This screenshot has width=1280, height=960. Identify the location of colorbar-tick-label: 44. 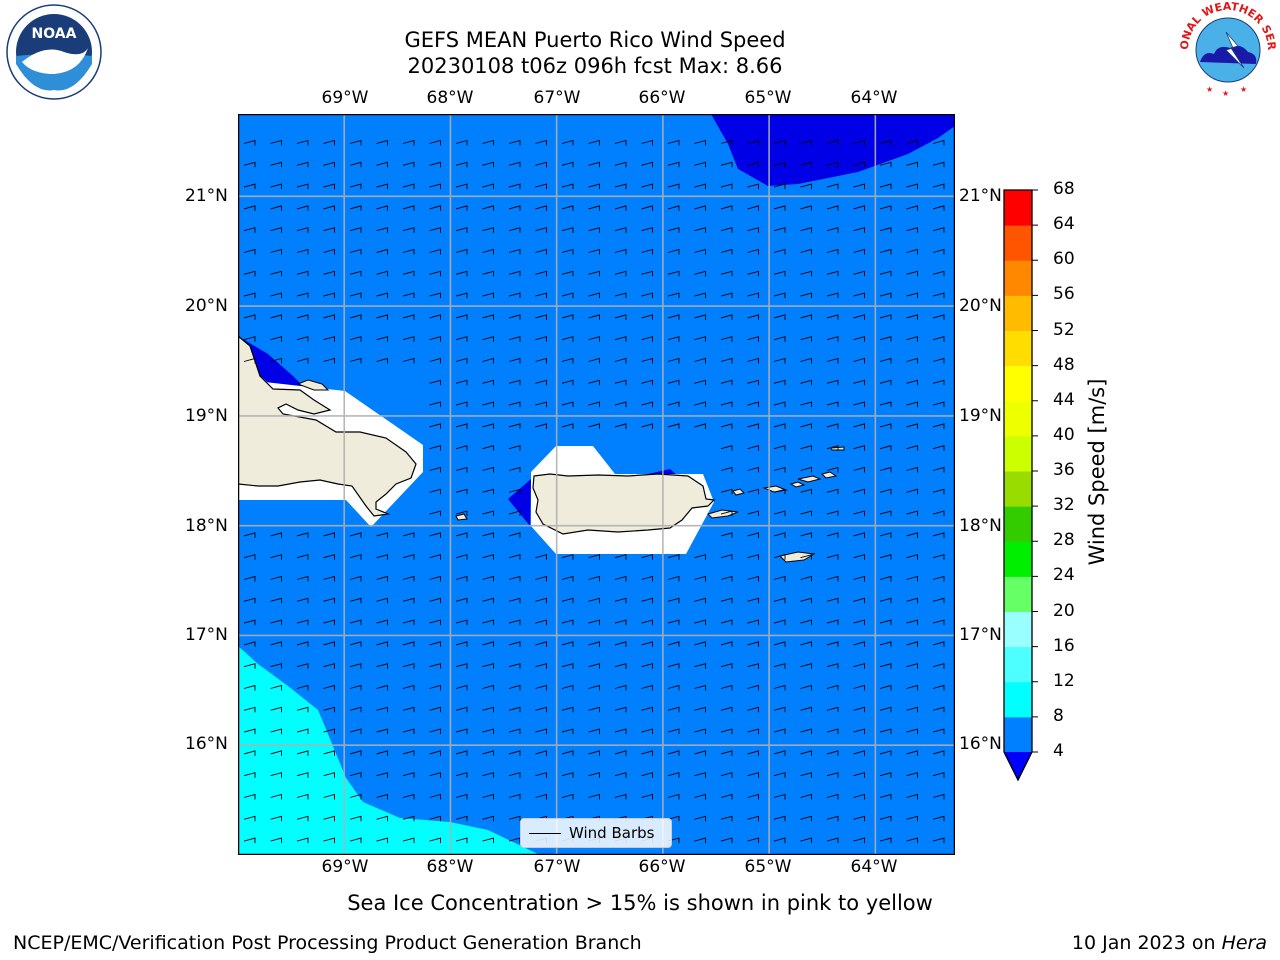
(1064, 399).